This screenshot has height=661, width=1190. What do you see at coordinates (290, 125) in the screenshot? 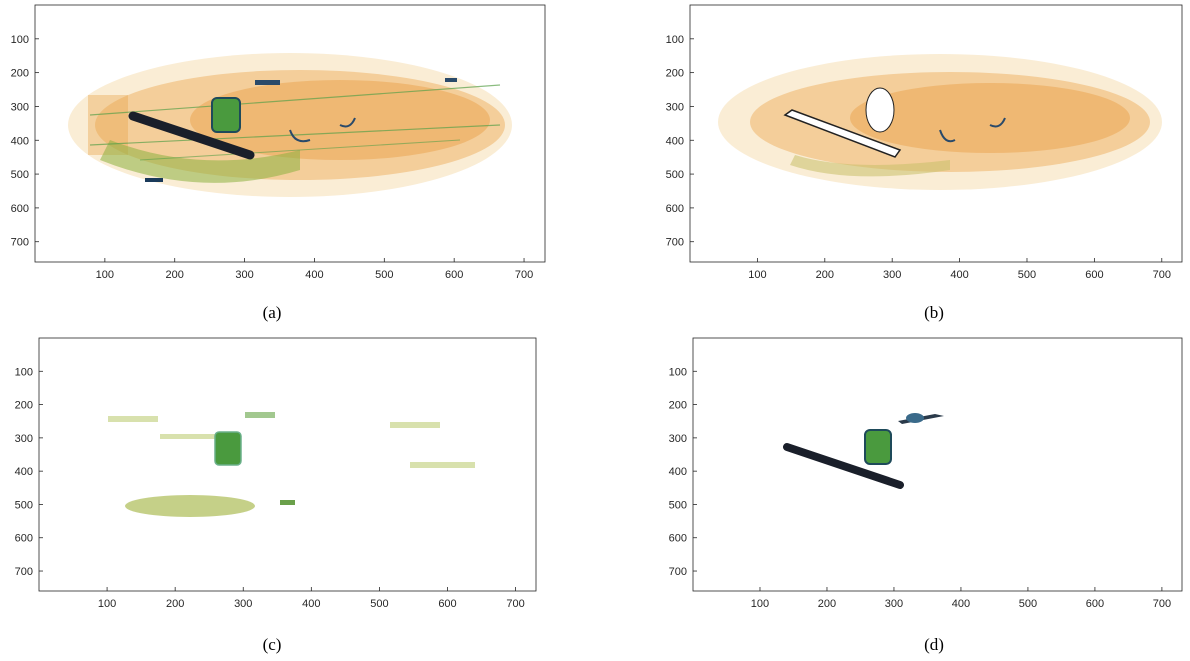
I see `xray-image-full` at bounding box center [290, 125].